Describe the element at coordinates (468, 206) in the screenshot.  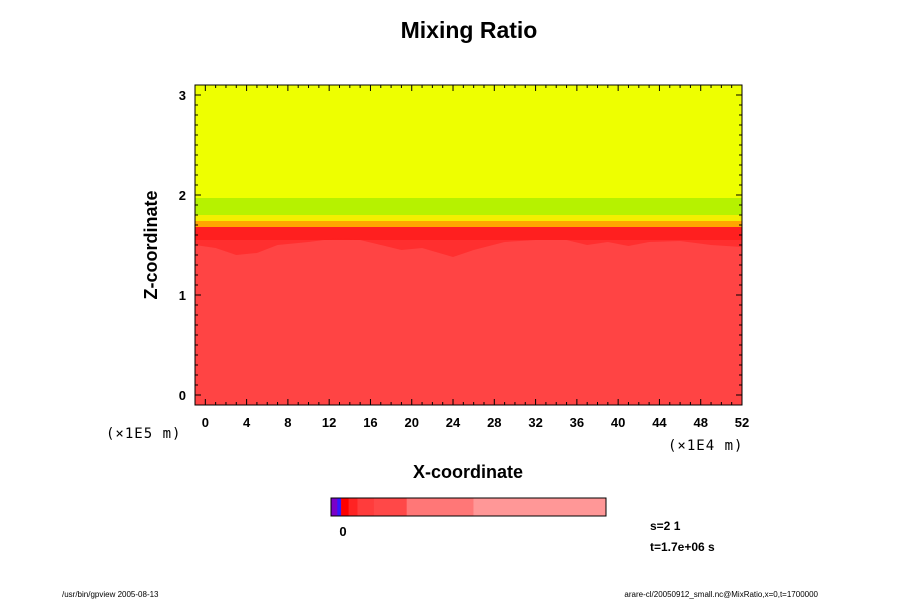
I see `layer-interface-green` at that location.